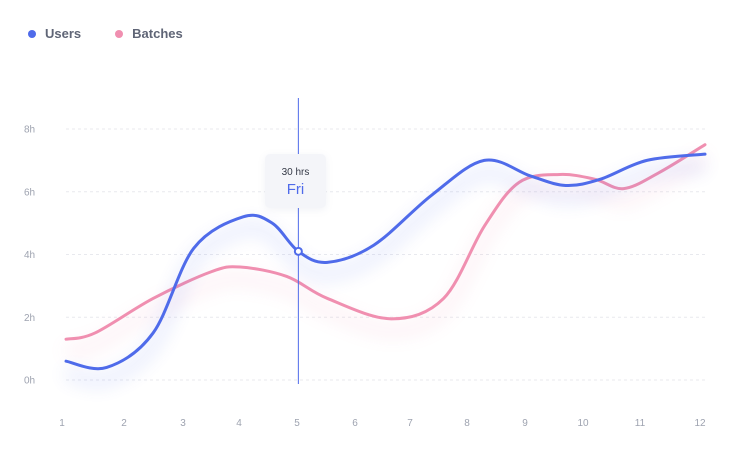 The width and height of the screenshot is (750, 464). Describe the element at coordinates (297, 423) in the screenshot. I see `x-tick-label: 5` at that location.